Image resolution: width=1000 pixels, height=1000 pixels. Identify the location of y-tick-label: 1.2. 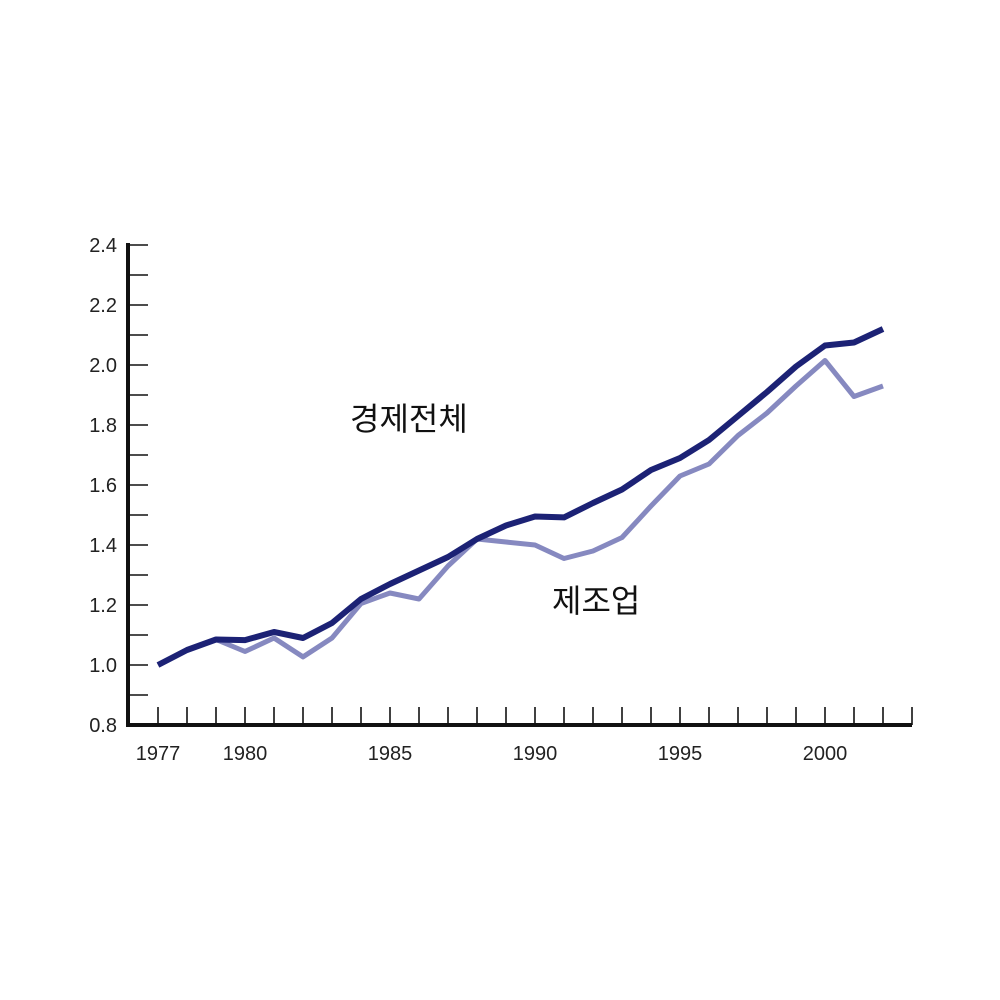
(103, 606).